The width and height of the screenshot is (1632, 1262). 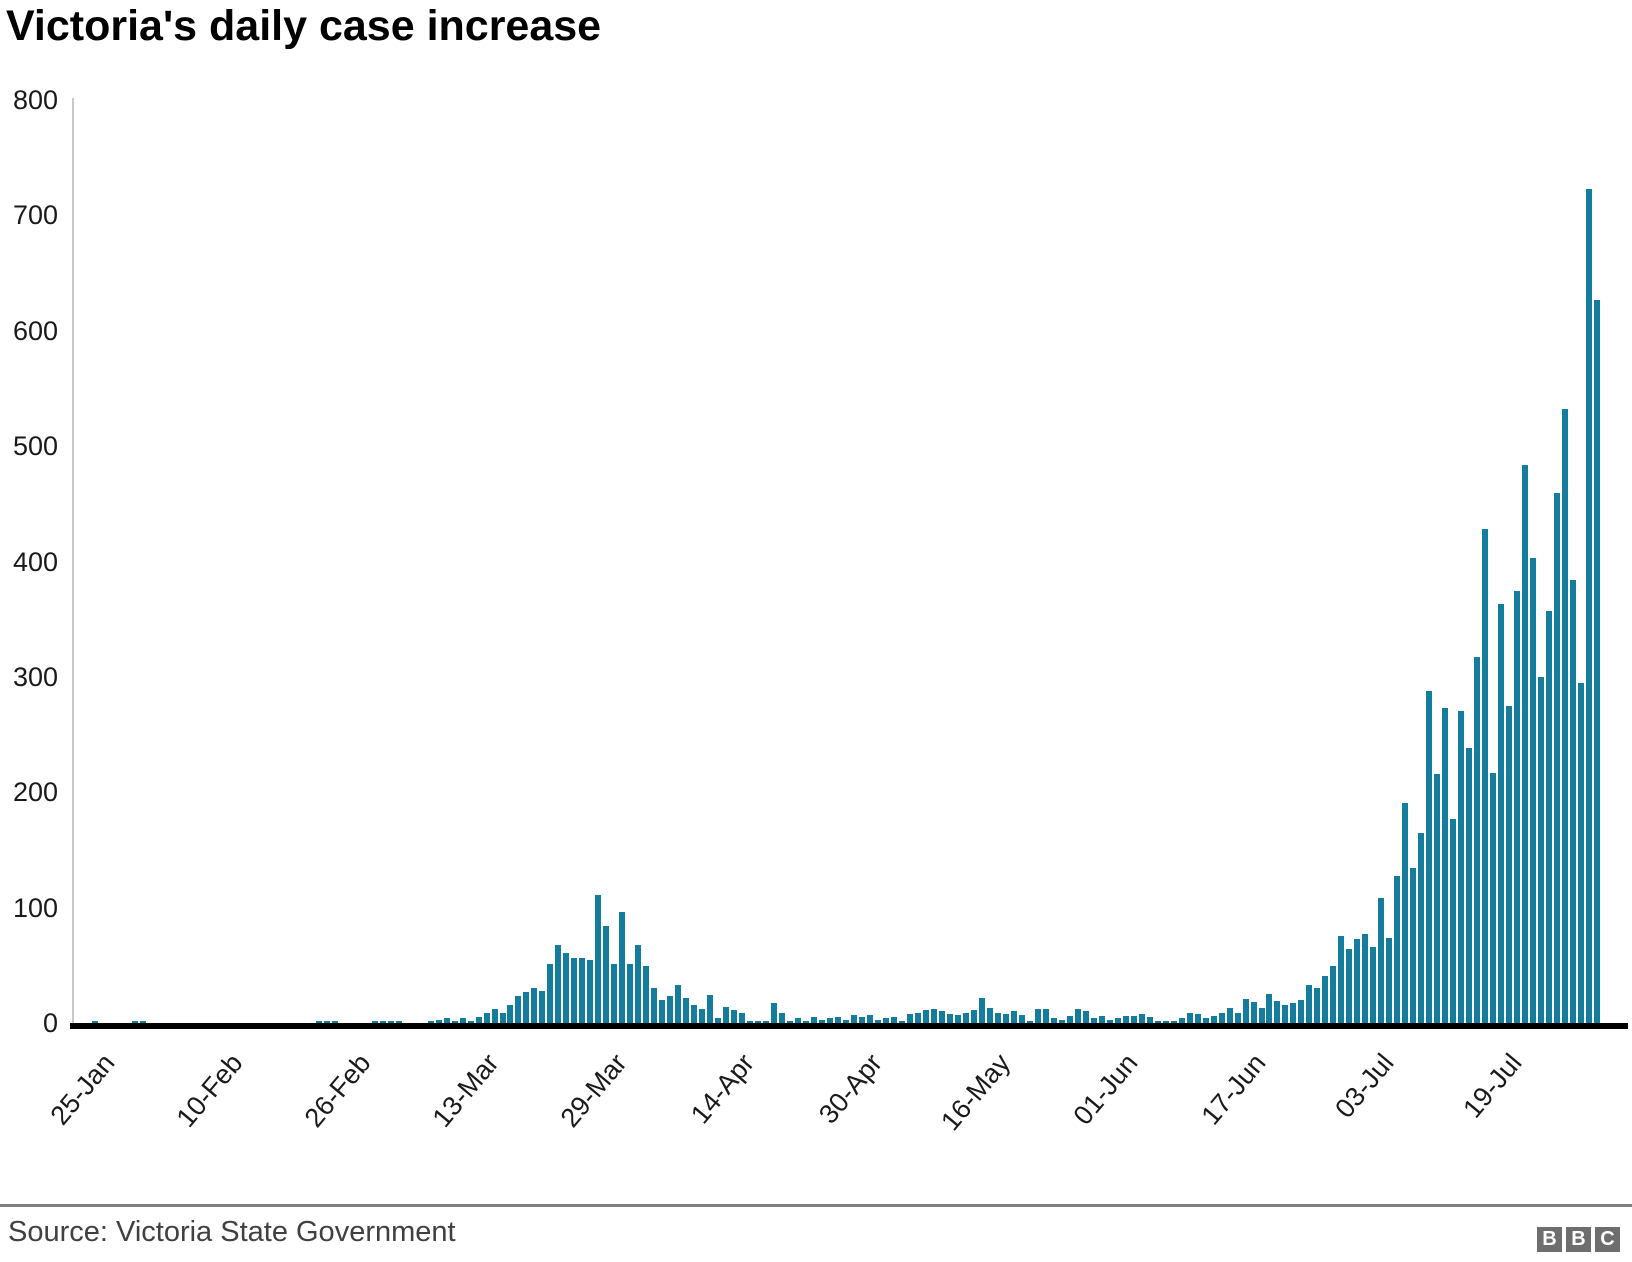 What do you see at coordinates (232, 1232) in the screenshot?
I see `source-text: Source: Victoria State Government` at bounding box center [232, 1232].